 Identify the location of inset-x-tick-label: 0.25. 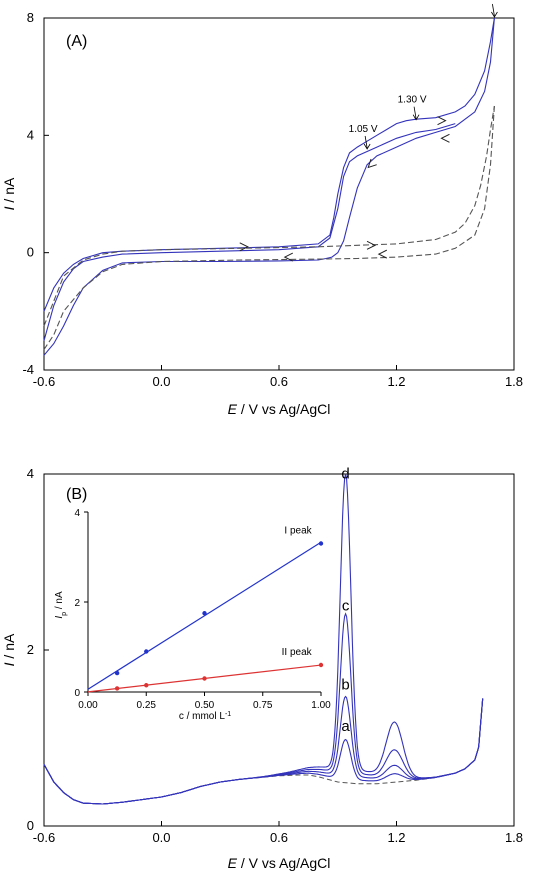
(147, 705).